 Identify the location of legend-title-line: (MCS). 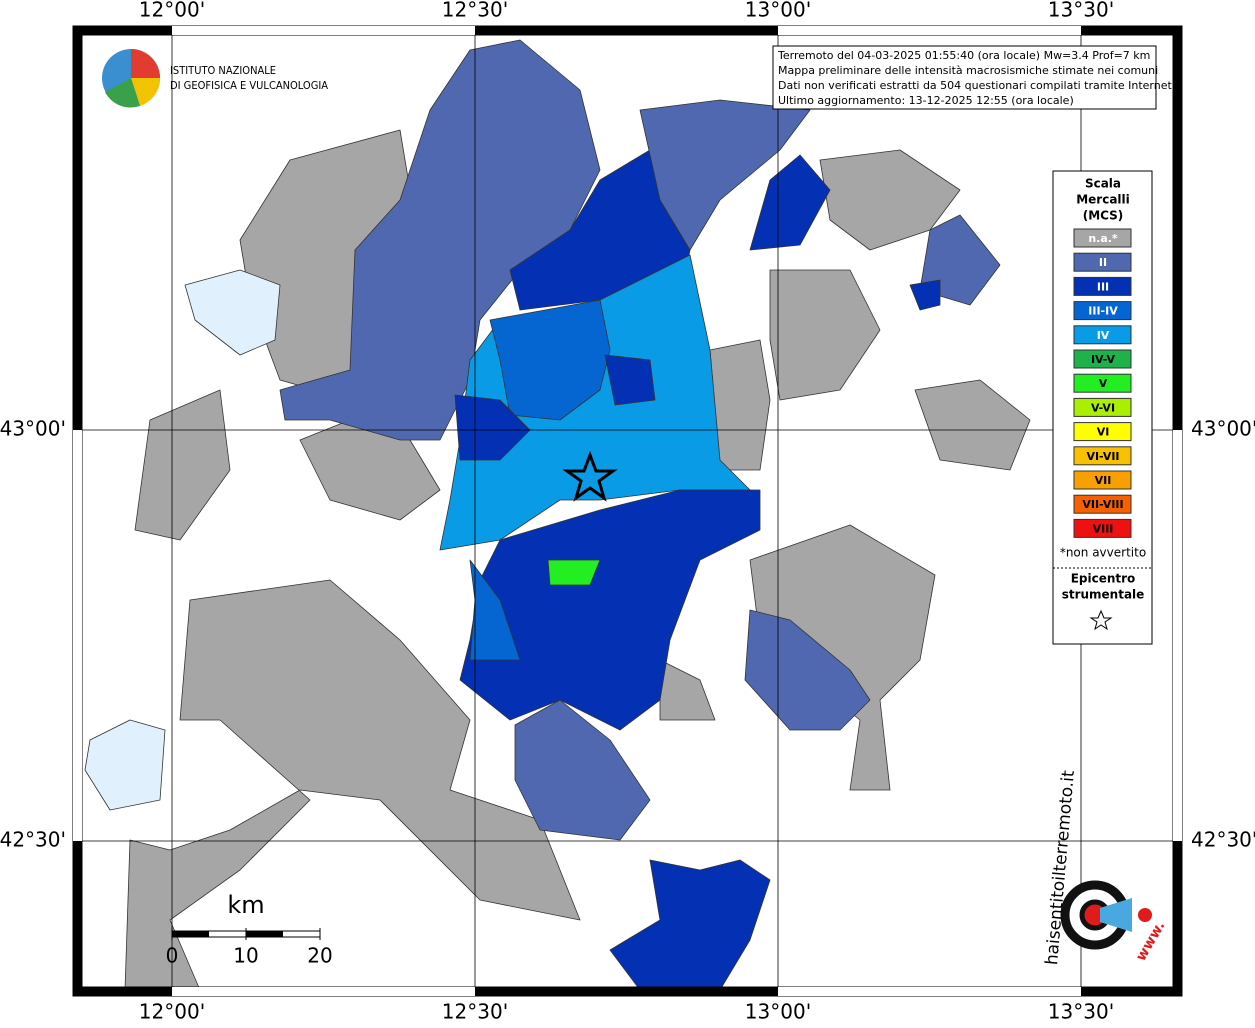
(1103, 216).